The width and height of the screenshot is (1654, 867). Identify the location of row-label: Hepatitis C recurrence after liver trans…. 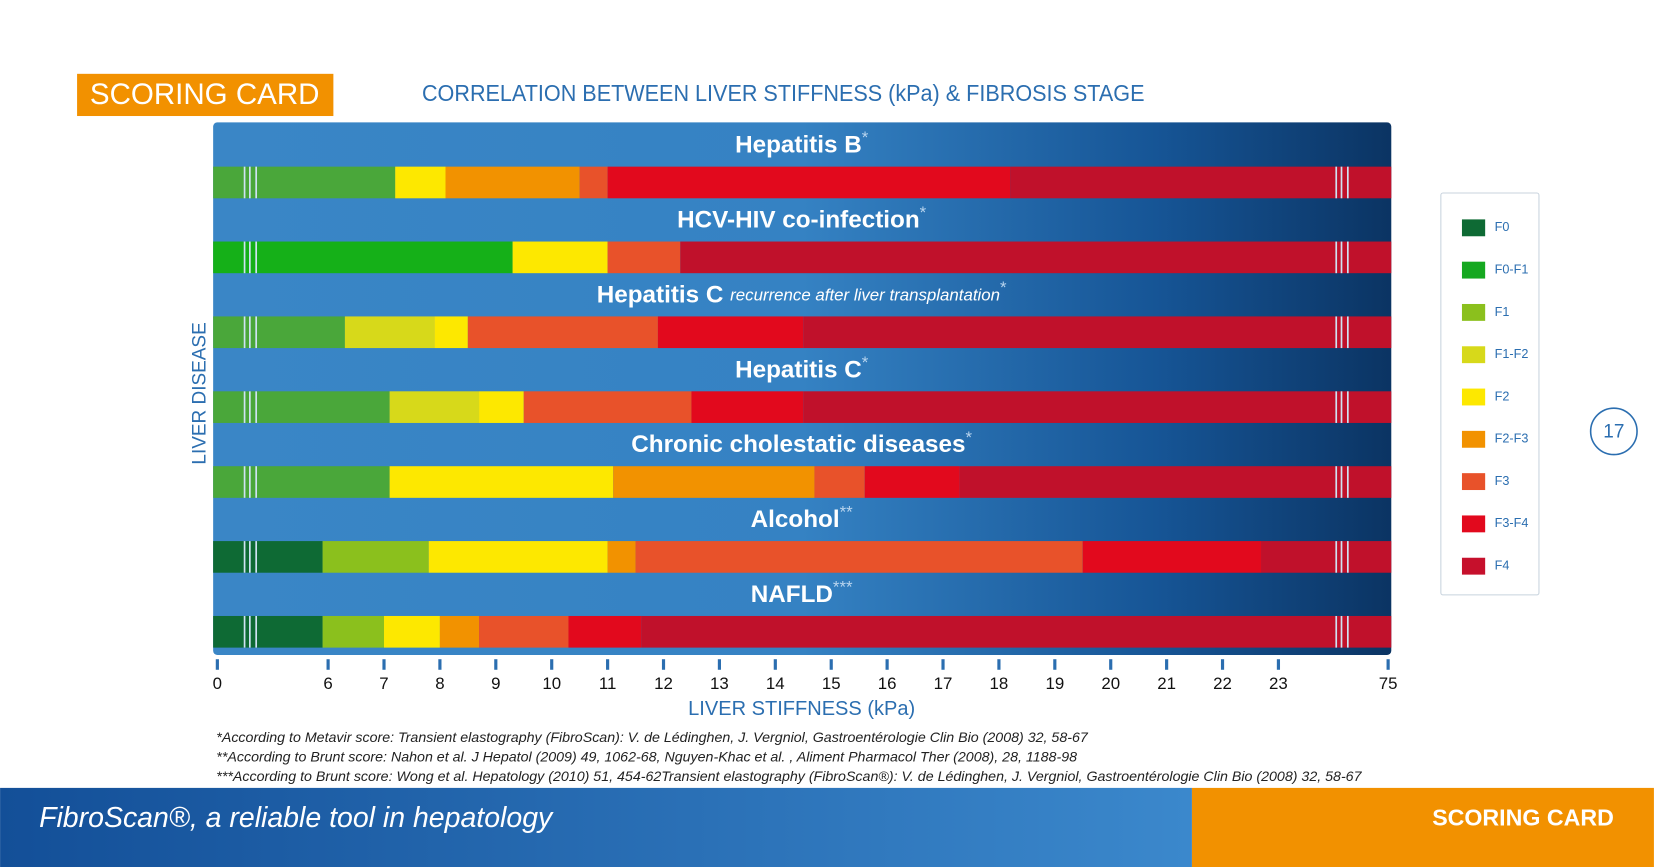
(802, 293).